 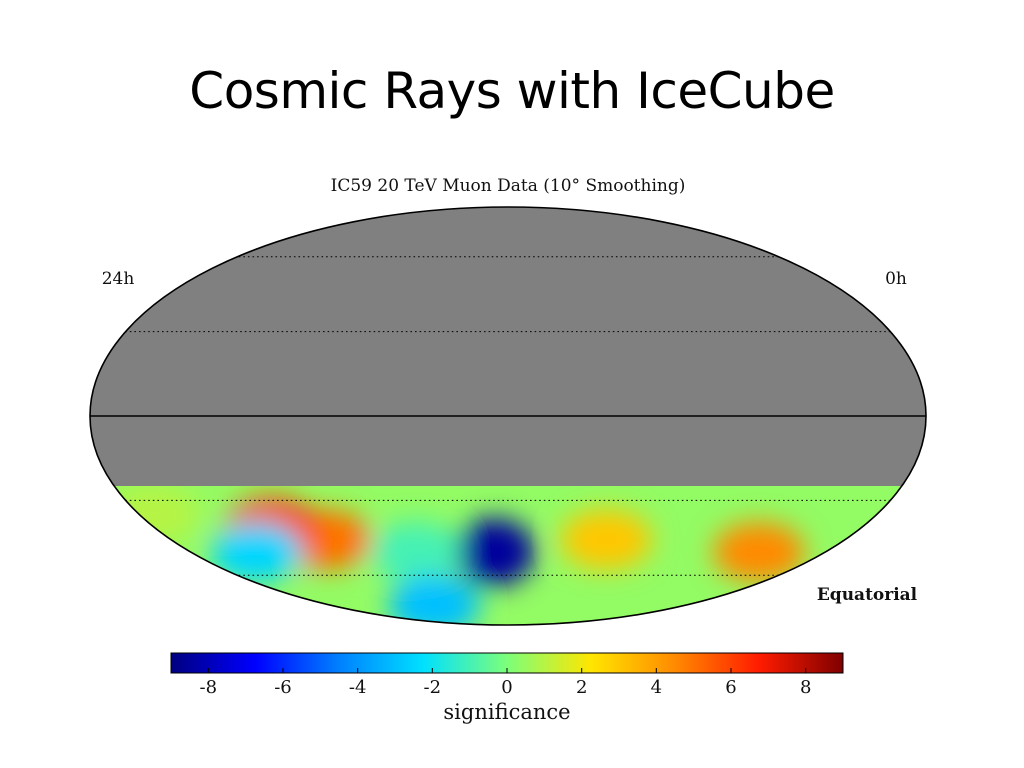 I want to click on colorbar-label: significance, so click(x=506, y=712).